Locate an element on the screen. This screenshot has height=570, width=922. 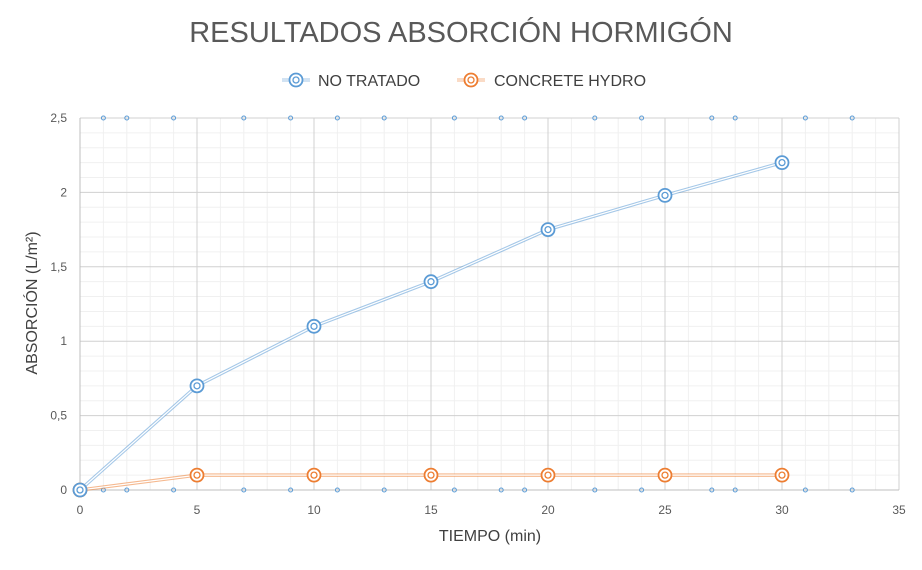
x-tick-label: 30 is located at coordinates (782, 510).